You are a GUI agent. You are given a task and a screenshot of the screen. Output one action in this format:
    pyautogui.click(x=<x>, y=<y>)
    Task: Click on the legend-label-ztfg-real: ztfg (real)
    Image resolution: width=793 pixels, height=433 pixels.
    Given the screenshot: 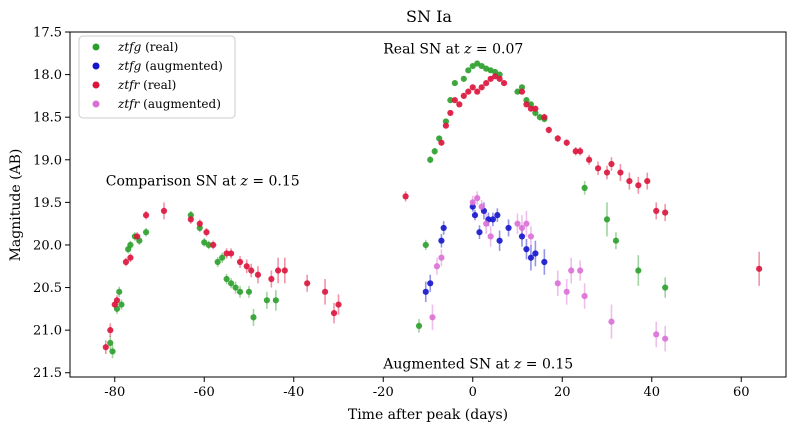 What is the action you would take?
    pyautogui.click(x=147, y=47)
    